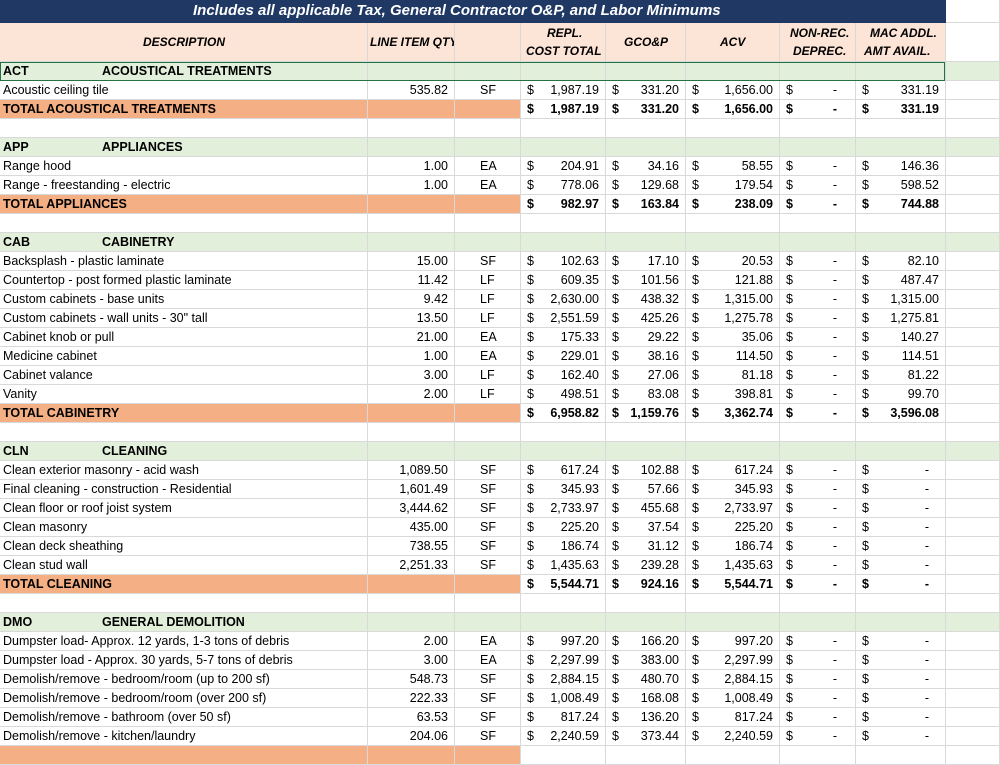  Describe the element at coordinates (901, 42) in the screenshot. I see `header-mac: MAC ADDL. AMT AVAIL.` at that location.